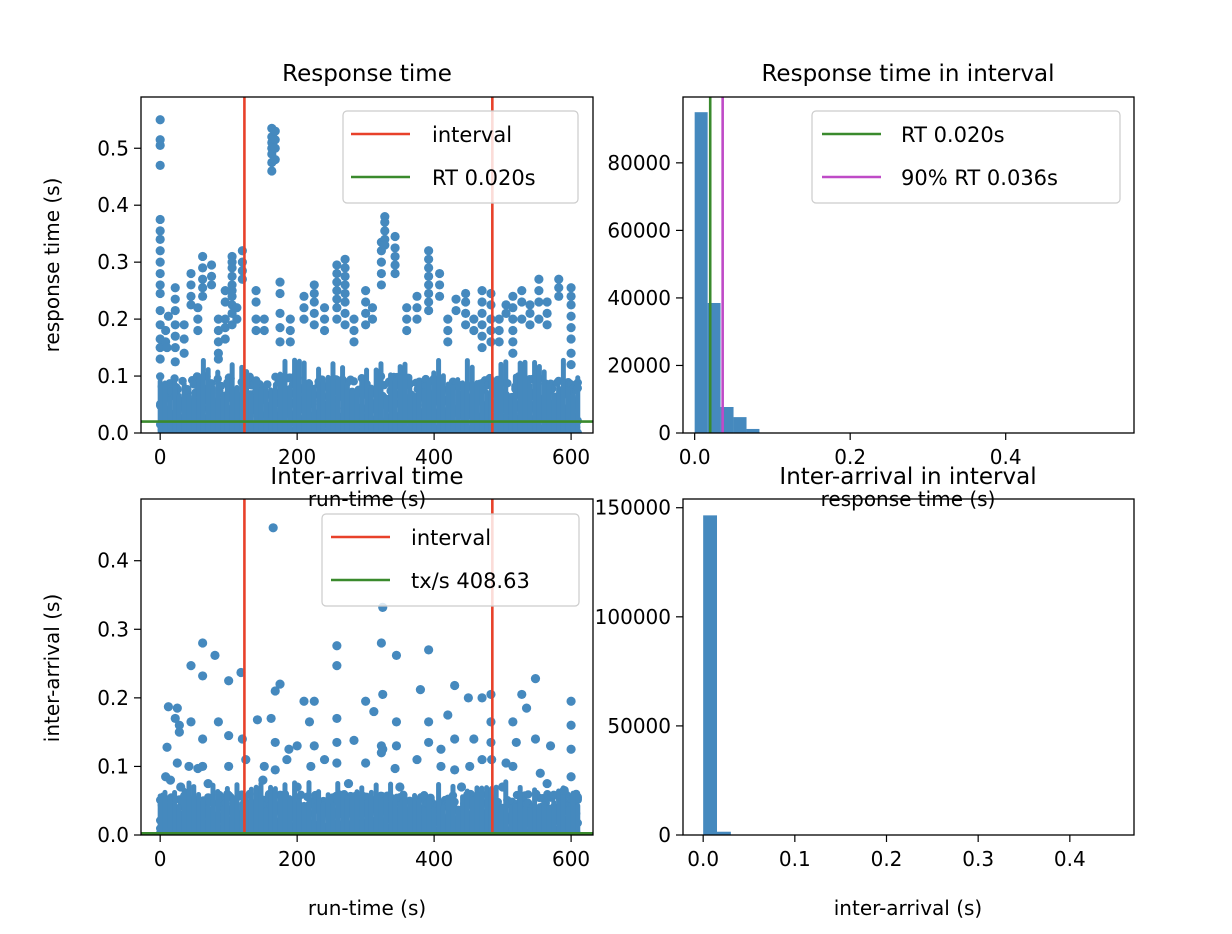  Describe the element at coordinates (160, 457) in the screenshot. I see `x-tick-label: 0` at that location.